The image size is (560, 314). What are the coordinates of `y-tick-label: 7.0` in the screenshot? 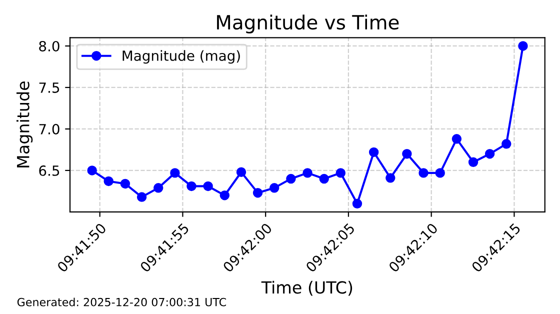 It's located at (49, 129).